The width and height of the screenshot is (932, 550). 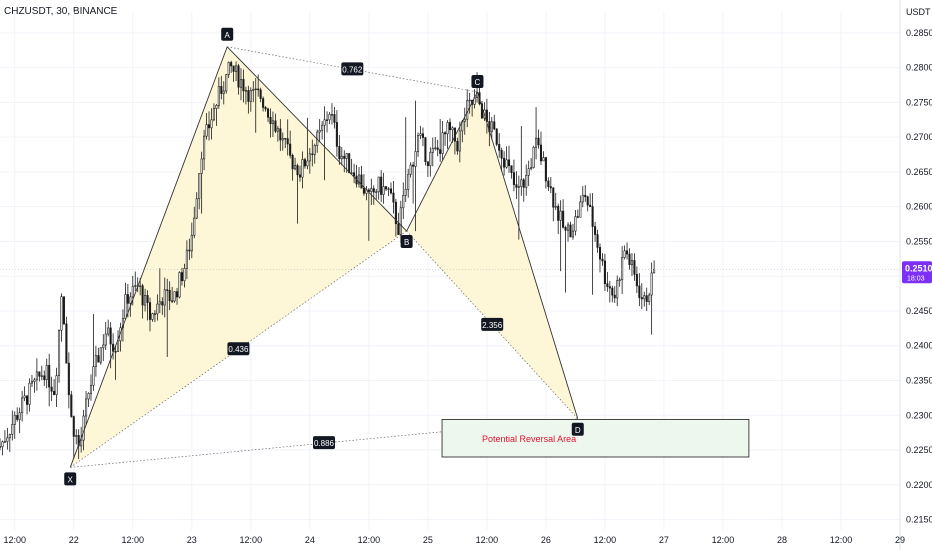 I want to click on point-label-A: A, so click(x=228, y=35).